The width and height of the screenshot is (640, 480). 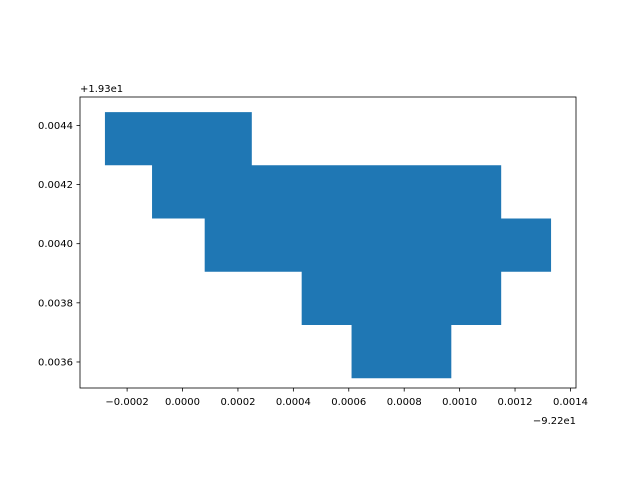 I want to click on y-tick-label: 0.0044, so click(x=55, y=126).